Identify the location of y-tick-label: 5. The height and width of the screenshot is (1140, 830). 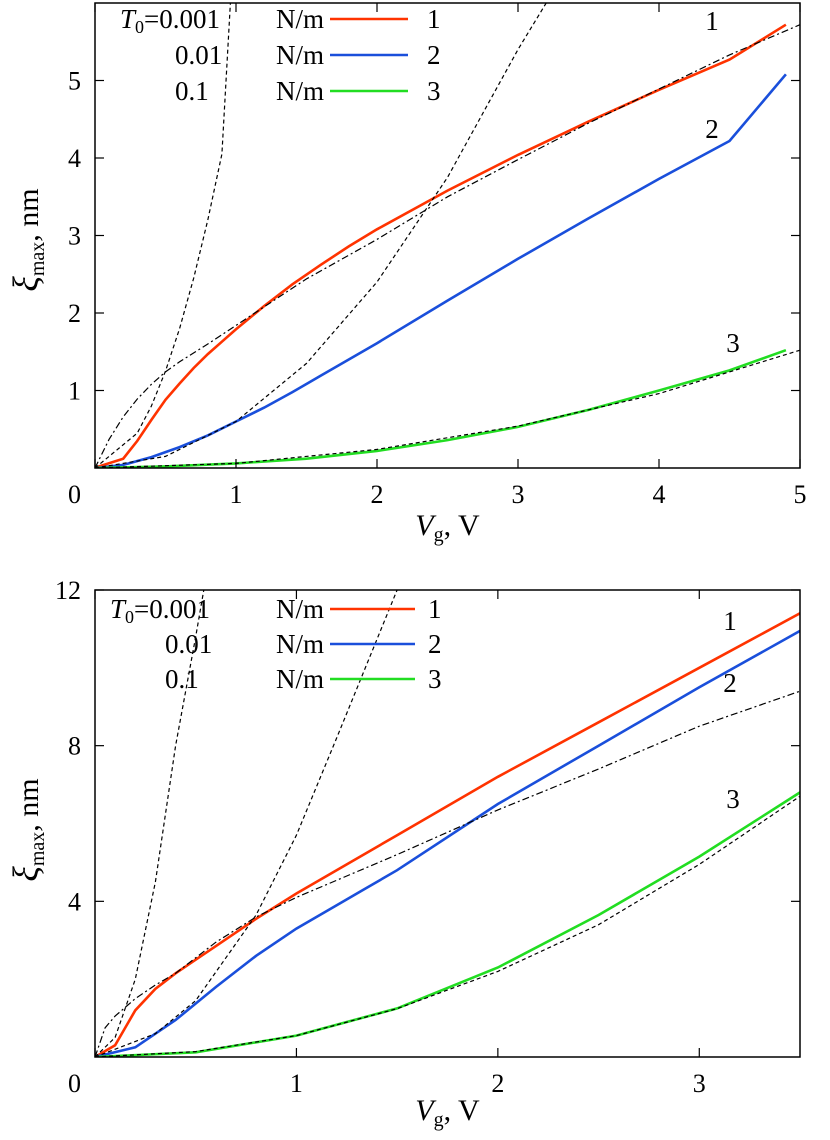
(74, 81).